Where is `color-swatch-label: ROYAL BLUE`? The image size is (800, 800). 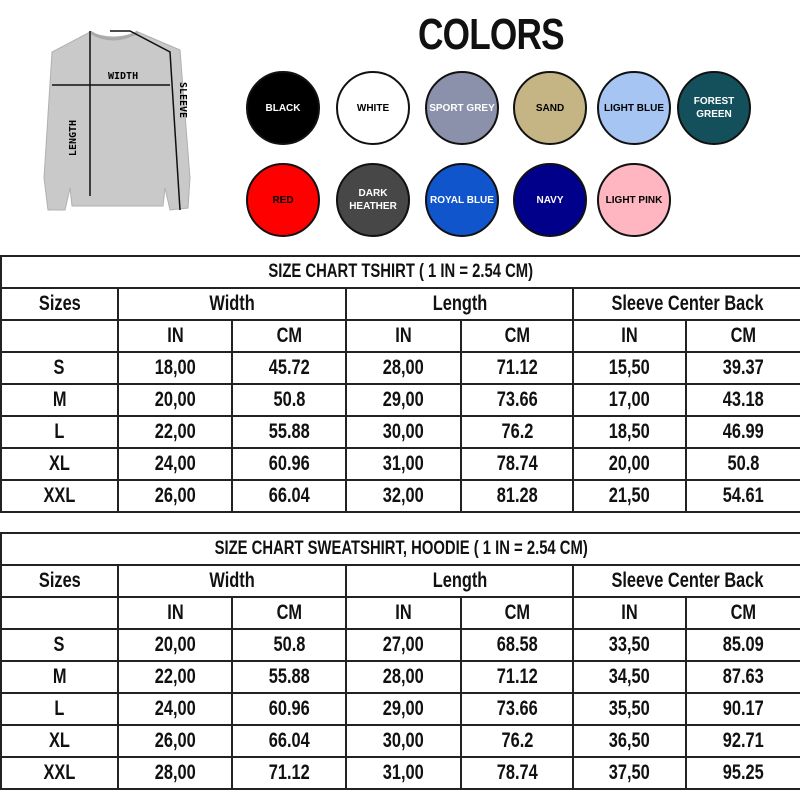 color-swatch-label: ROYAL BLUE is located at coordinates (462, 200).